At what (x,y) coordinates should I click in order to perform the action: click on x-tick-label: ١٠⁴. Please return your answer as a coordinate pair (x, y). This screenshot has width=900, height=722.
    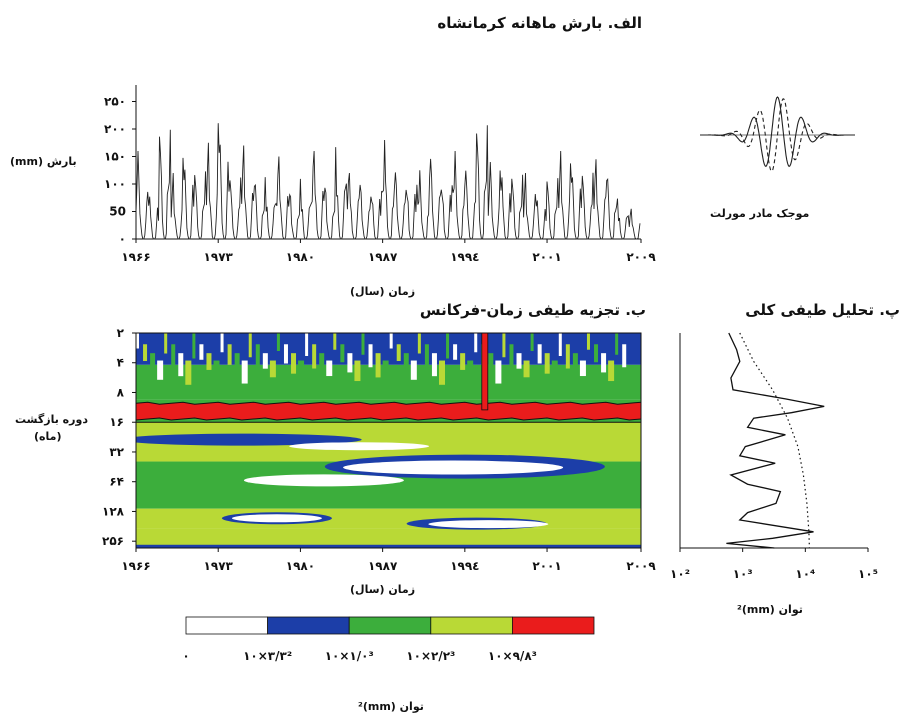
    Looking at the image, I should click on (805, 574).